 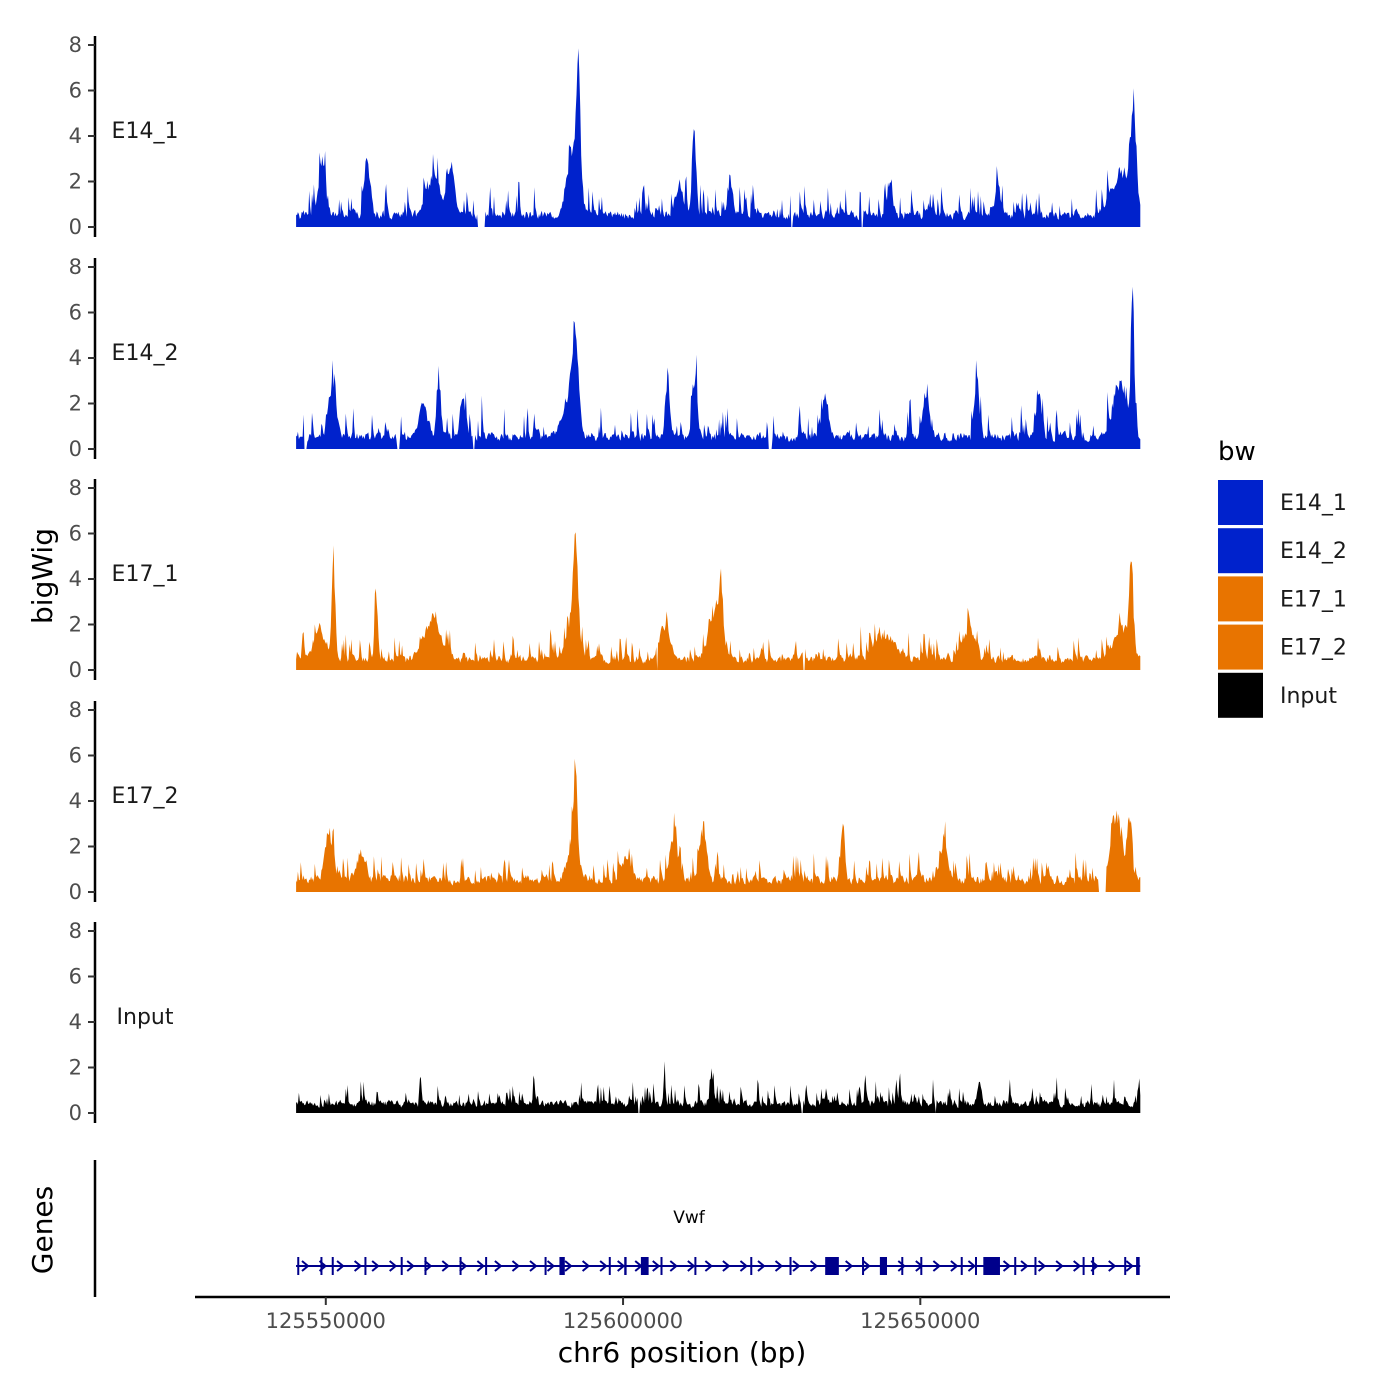 What do you see at coordinates (145, 574) in the screenshot?
I see `track-label: E17_1` at bounding box center [145, 574].